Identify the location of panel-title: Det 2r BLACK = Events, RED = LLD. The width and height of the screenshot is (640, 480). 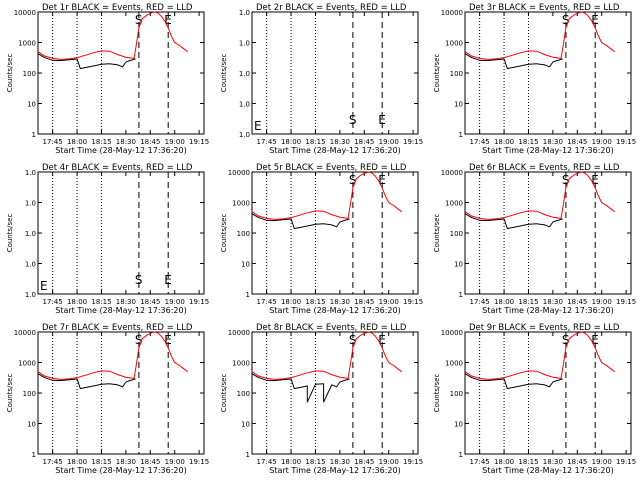
(331, 8).